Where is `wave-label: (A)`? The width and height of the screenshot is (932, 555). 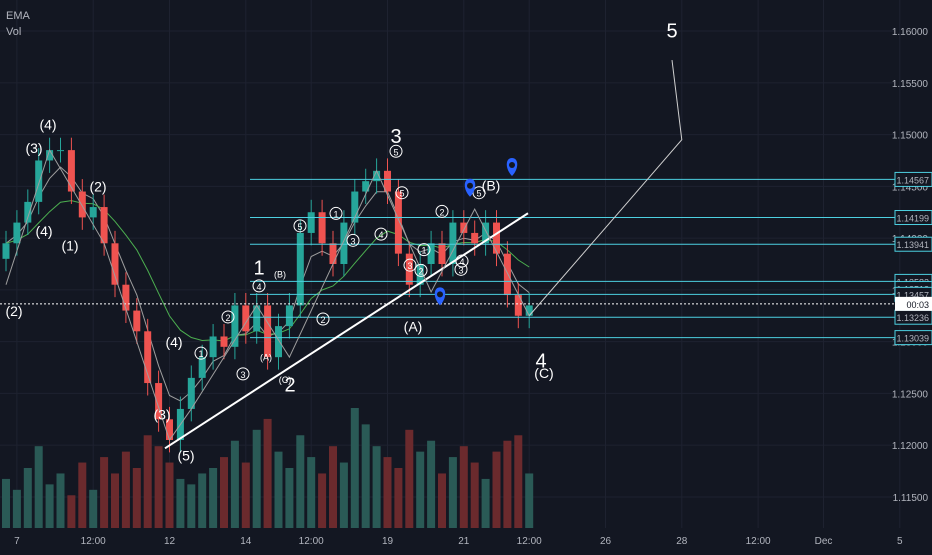 wave-label: (A) is located at coordinates (413, 326).